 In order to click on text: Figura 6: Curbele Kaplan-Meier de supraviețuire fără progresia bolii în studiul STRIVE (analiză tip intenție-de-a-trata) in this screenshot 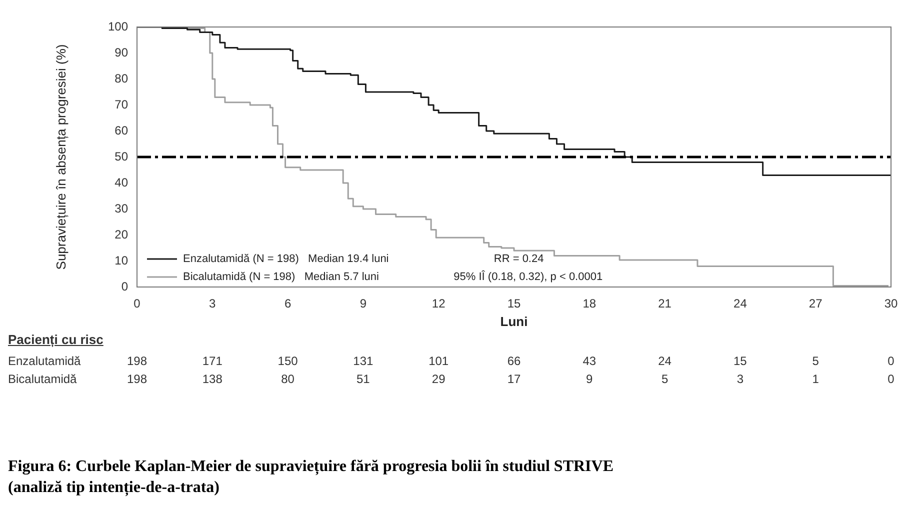, I will do `click(311, 477)`.